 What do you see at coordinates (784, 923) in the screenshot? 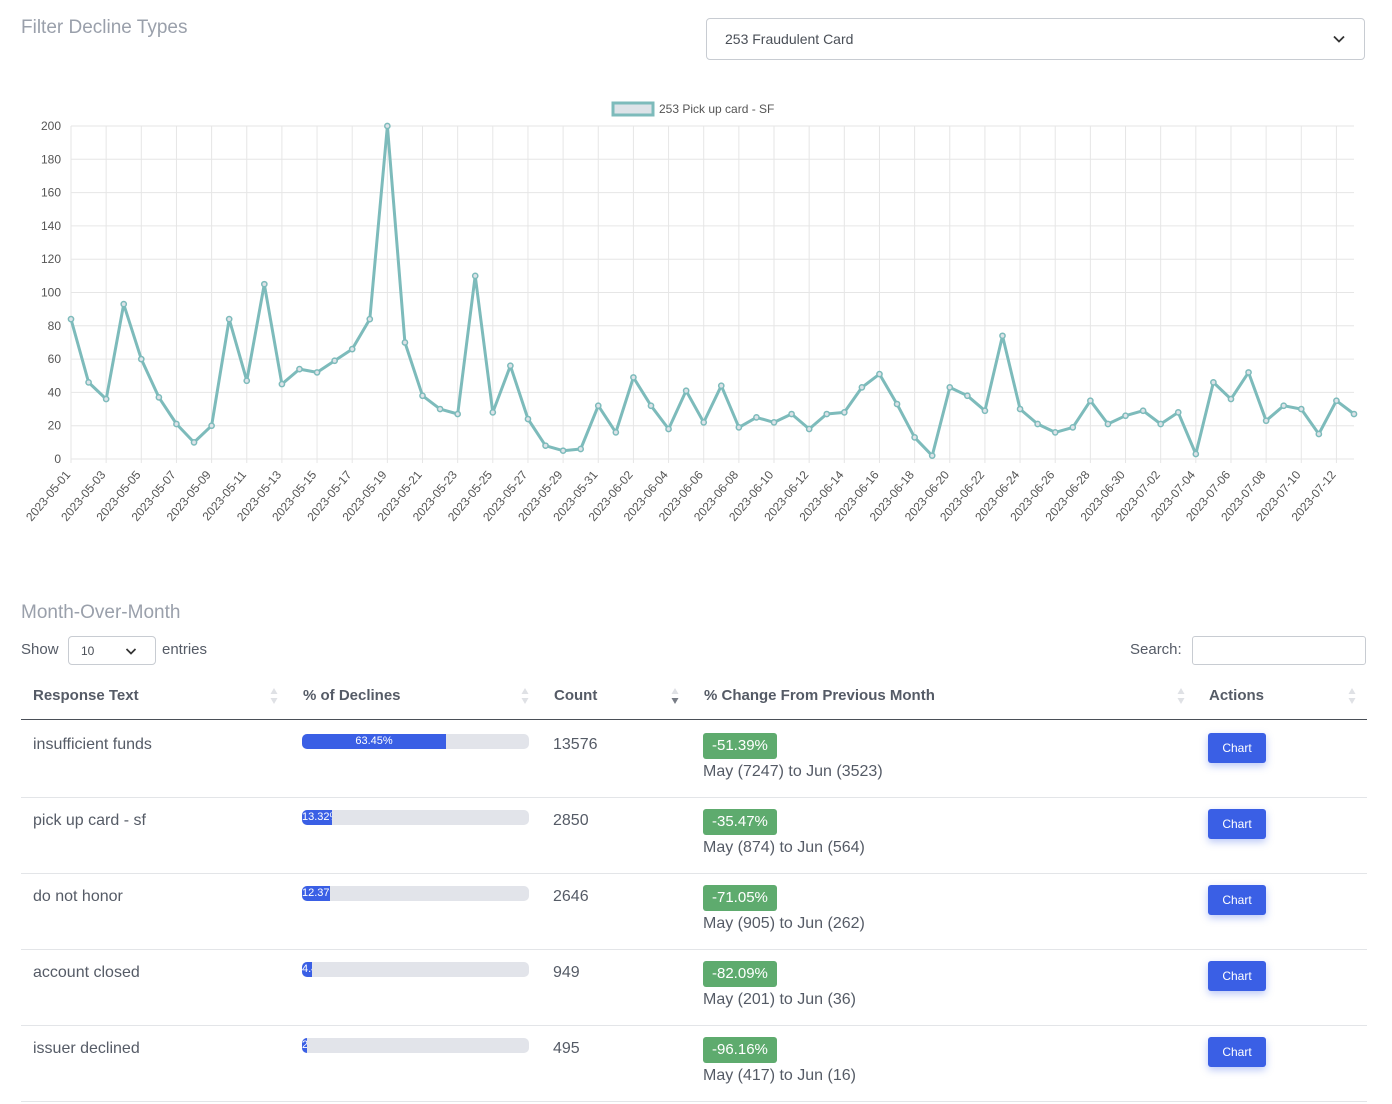
I see `change-description: May (905) to Jun (262)` at bounding box center [784, 923].